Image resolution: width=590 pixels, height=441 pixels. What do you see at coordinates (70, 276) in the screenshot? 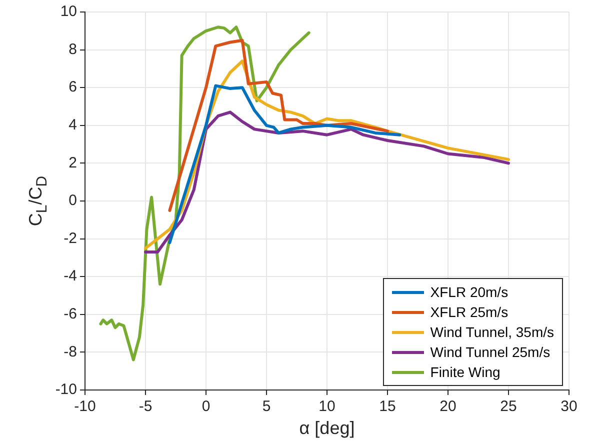
I see `y-tick-label: -4` at bounding box center [70, 276].